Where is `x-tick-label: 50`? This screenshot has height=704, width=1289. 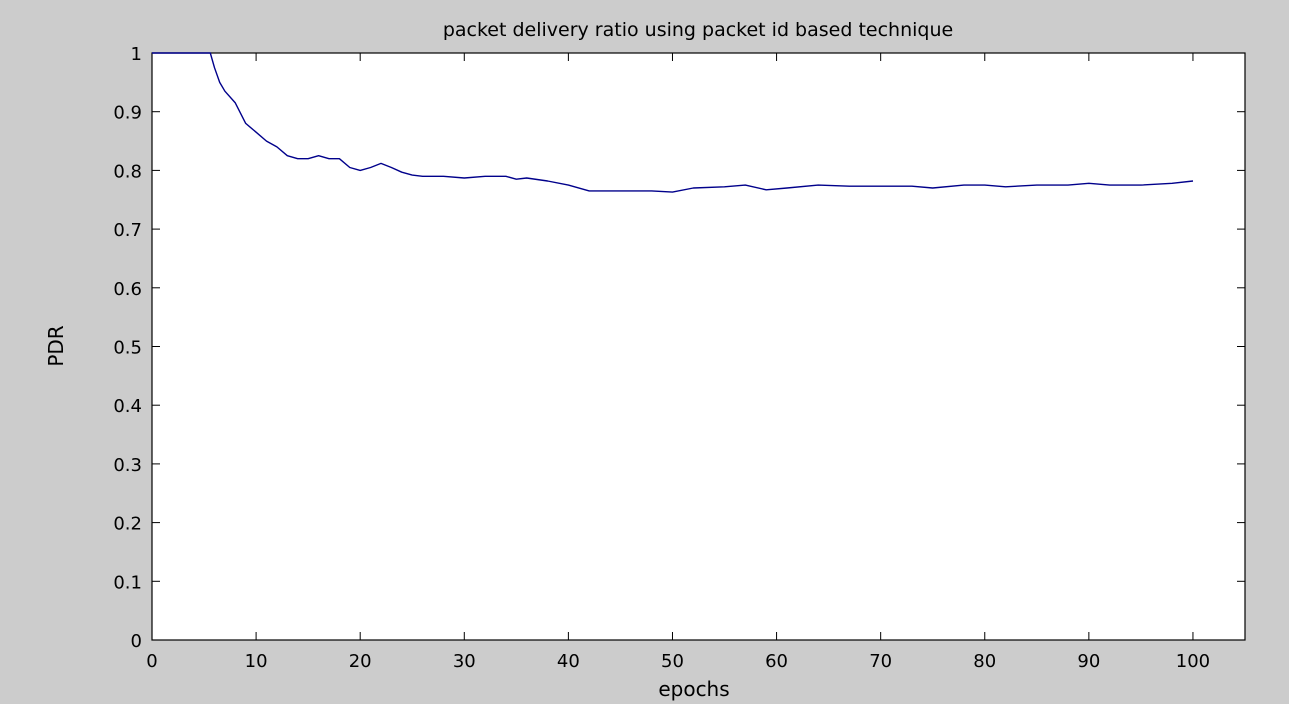
x-tick-label: 50 is located at coordinates (672, 661).